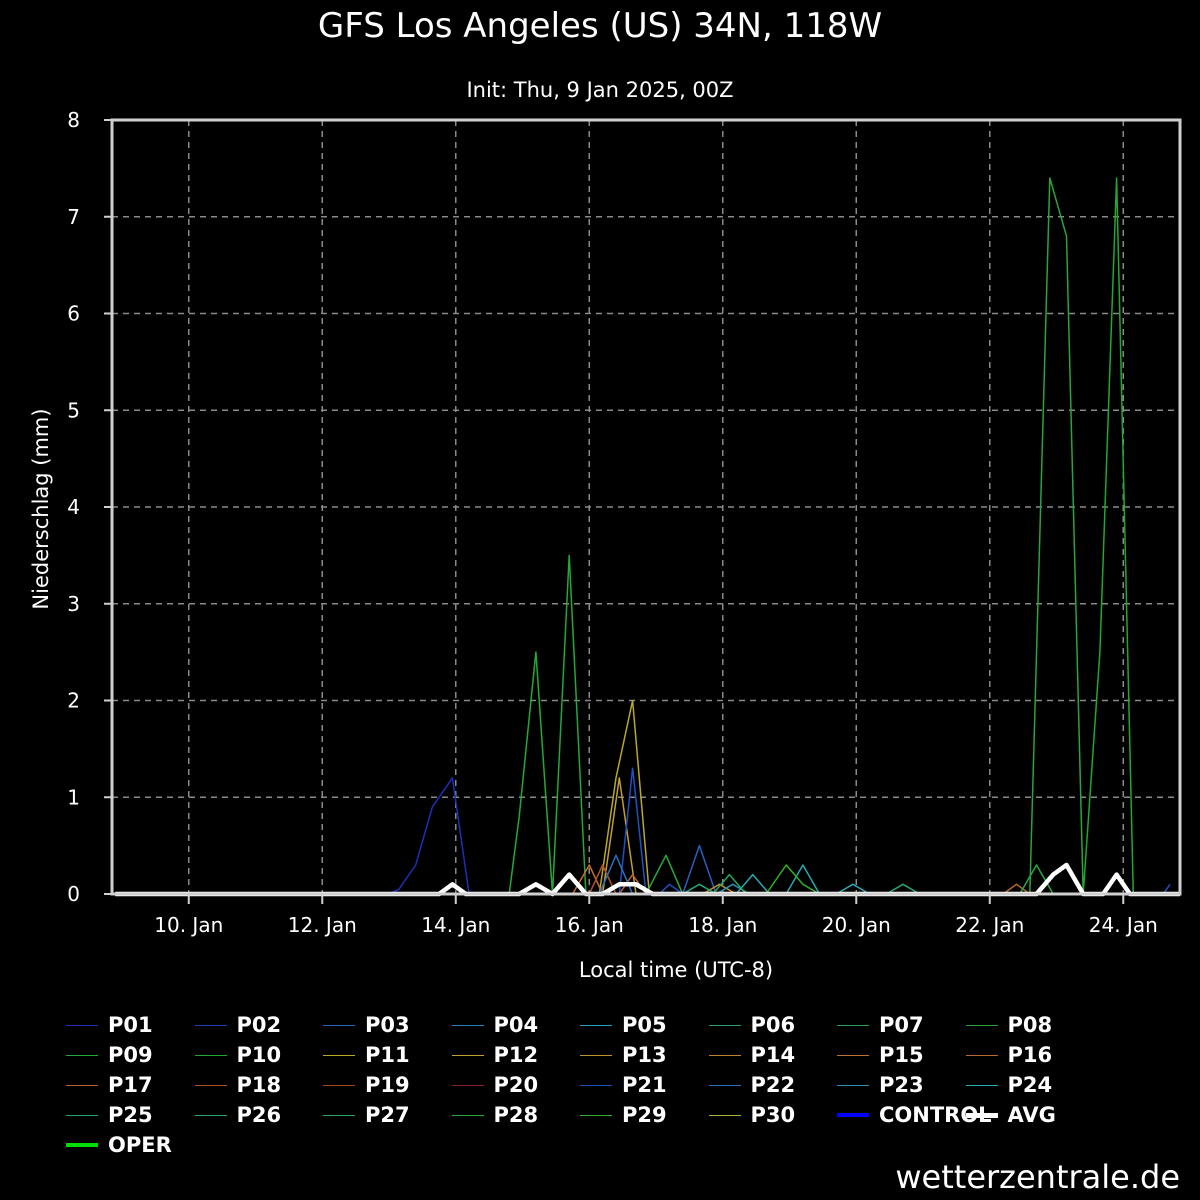  Describe the element at coordinates (1030, 1055) in the screenshot. I see `legend-label: P16` at that location.